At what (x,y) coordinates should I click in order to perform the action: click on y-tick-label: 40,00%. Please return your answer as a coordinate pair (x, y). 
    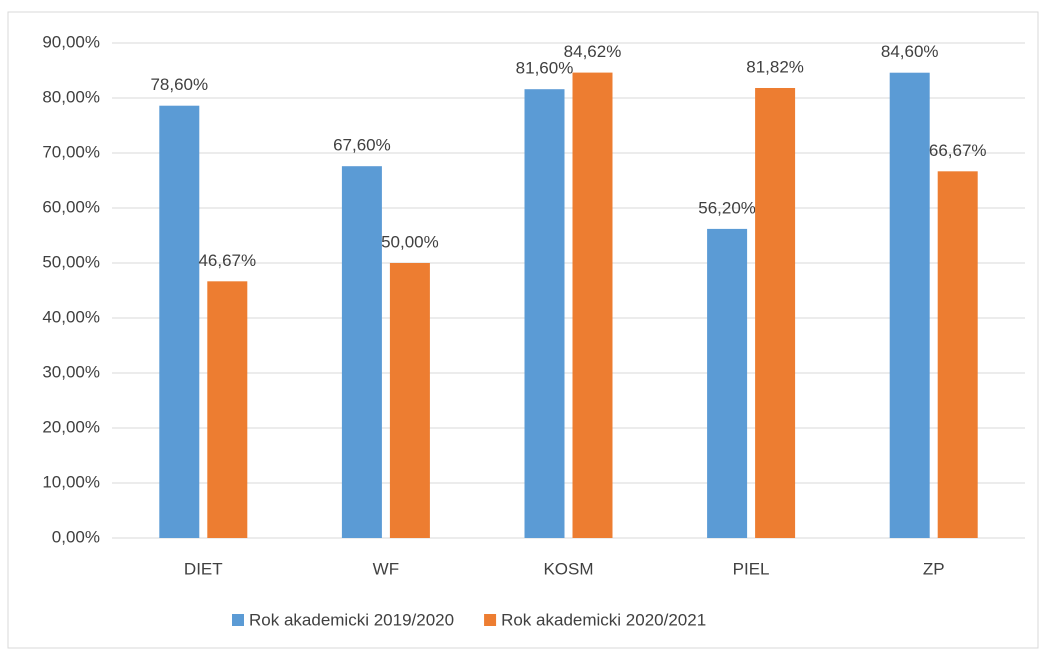
    Looking at the image, I should click on (71, 316).